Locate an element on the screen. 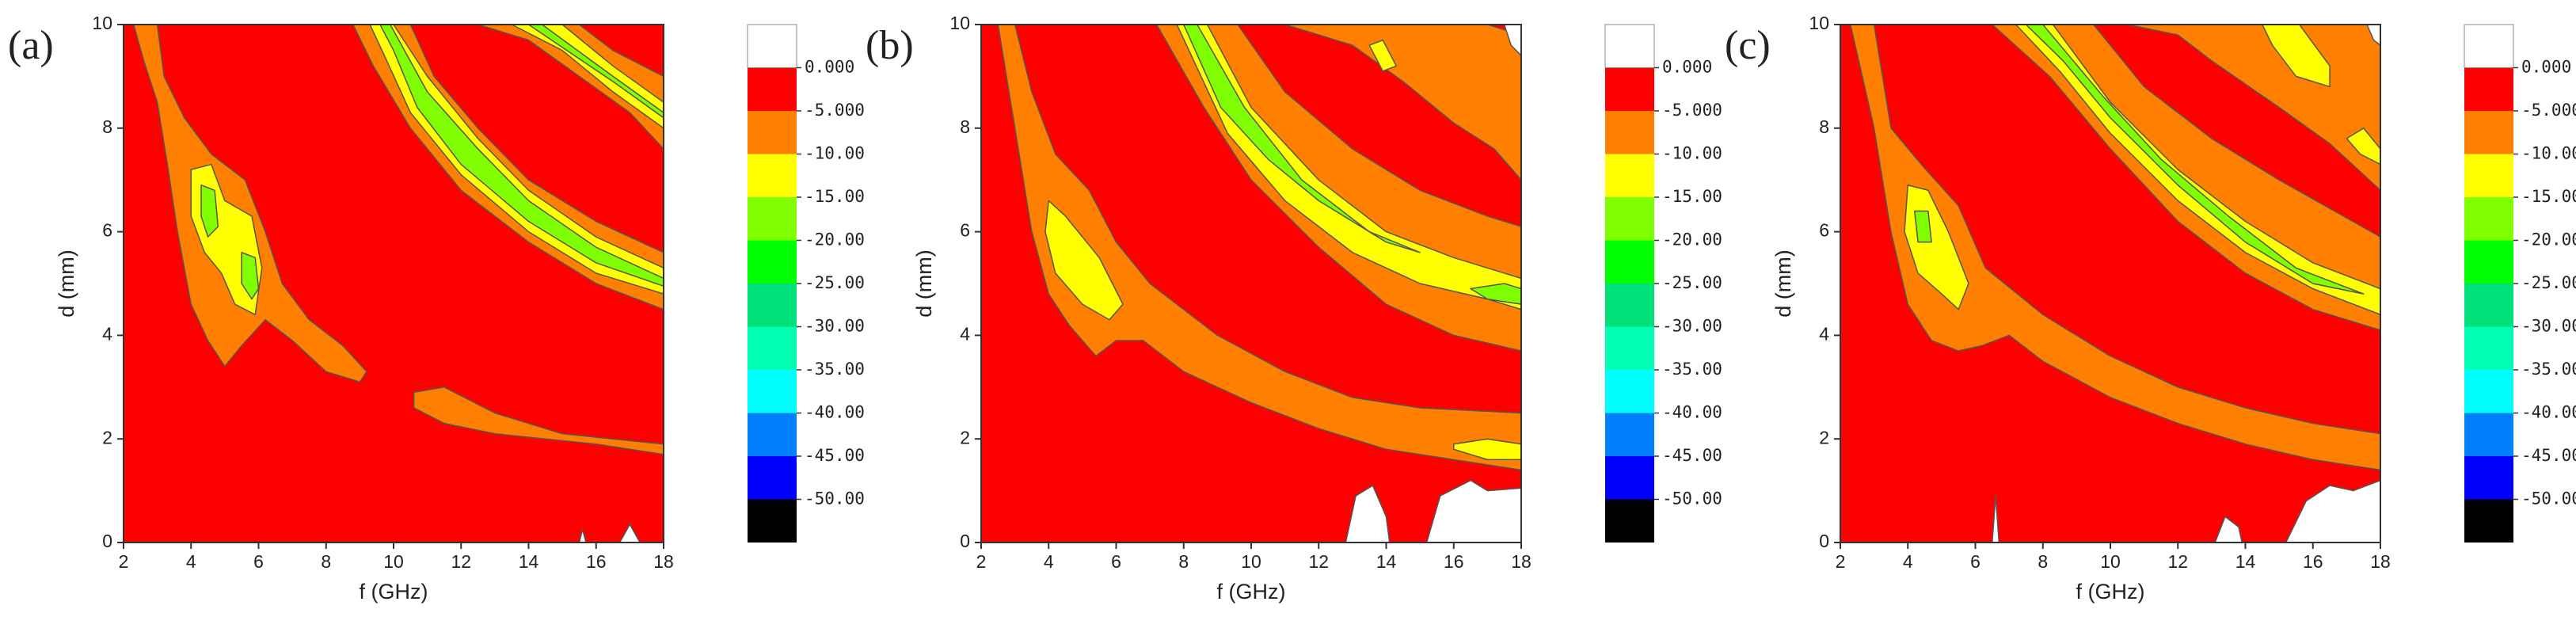 Image resolution: width=2576 pixels, height=632 pixels. x-tick-label: 12 is located at coordinates (461, 561).